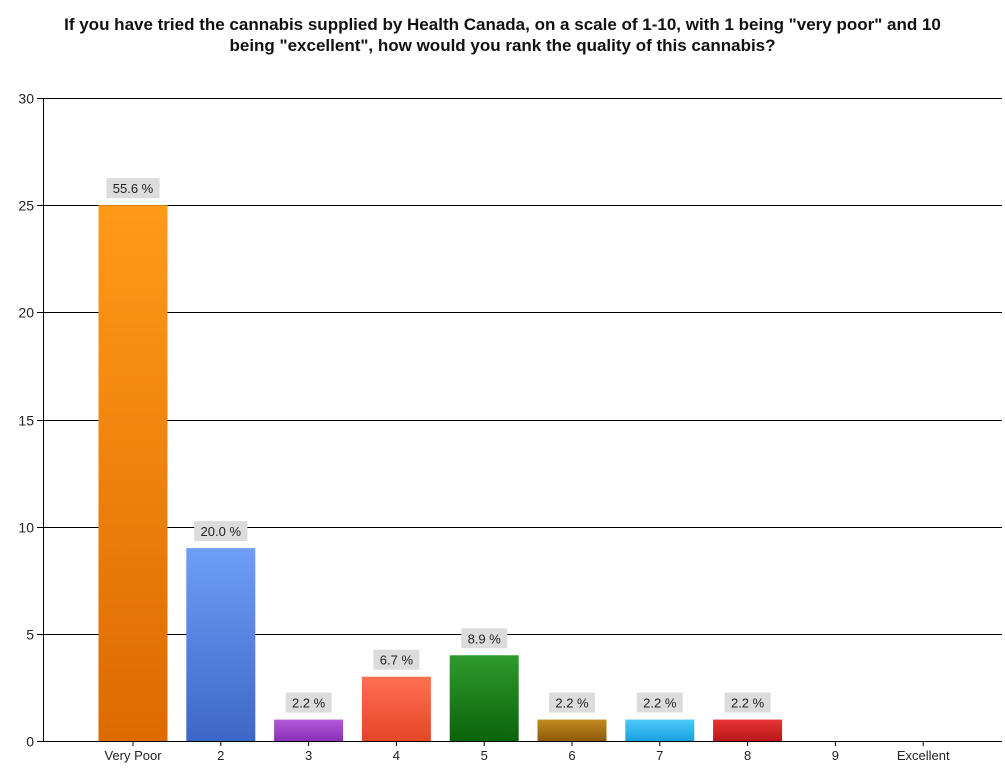 Image resolution: width=1005 pixels, height=768 pixels. I want to click on bar-very-poor, so click(133, 473).